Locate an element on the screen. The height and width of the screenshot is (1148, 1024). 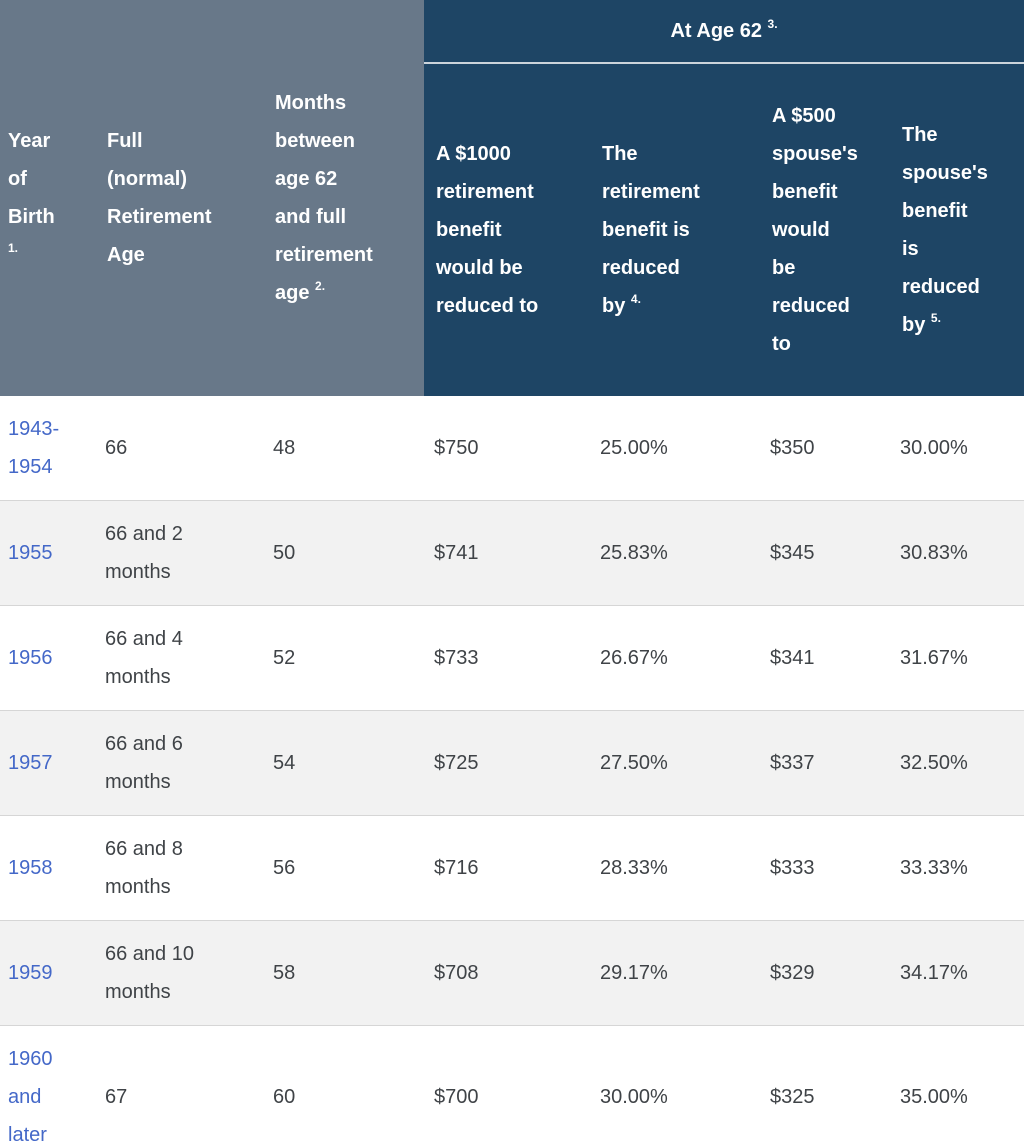
months-cell: 50 is located at coordinates (343, 553).